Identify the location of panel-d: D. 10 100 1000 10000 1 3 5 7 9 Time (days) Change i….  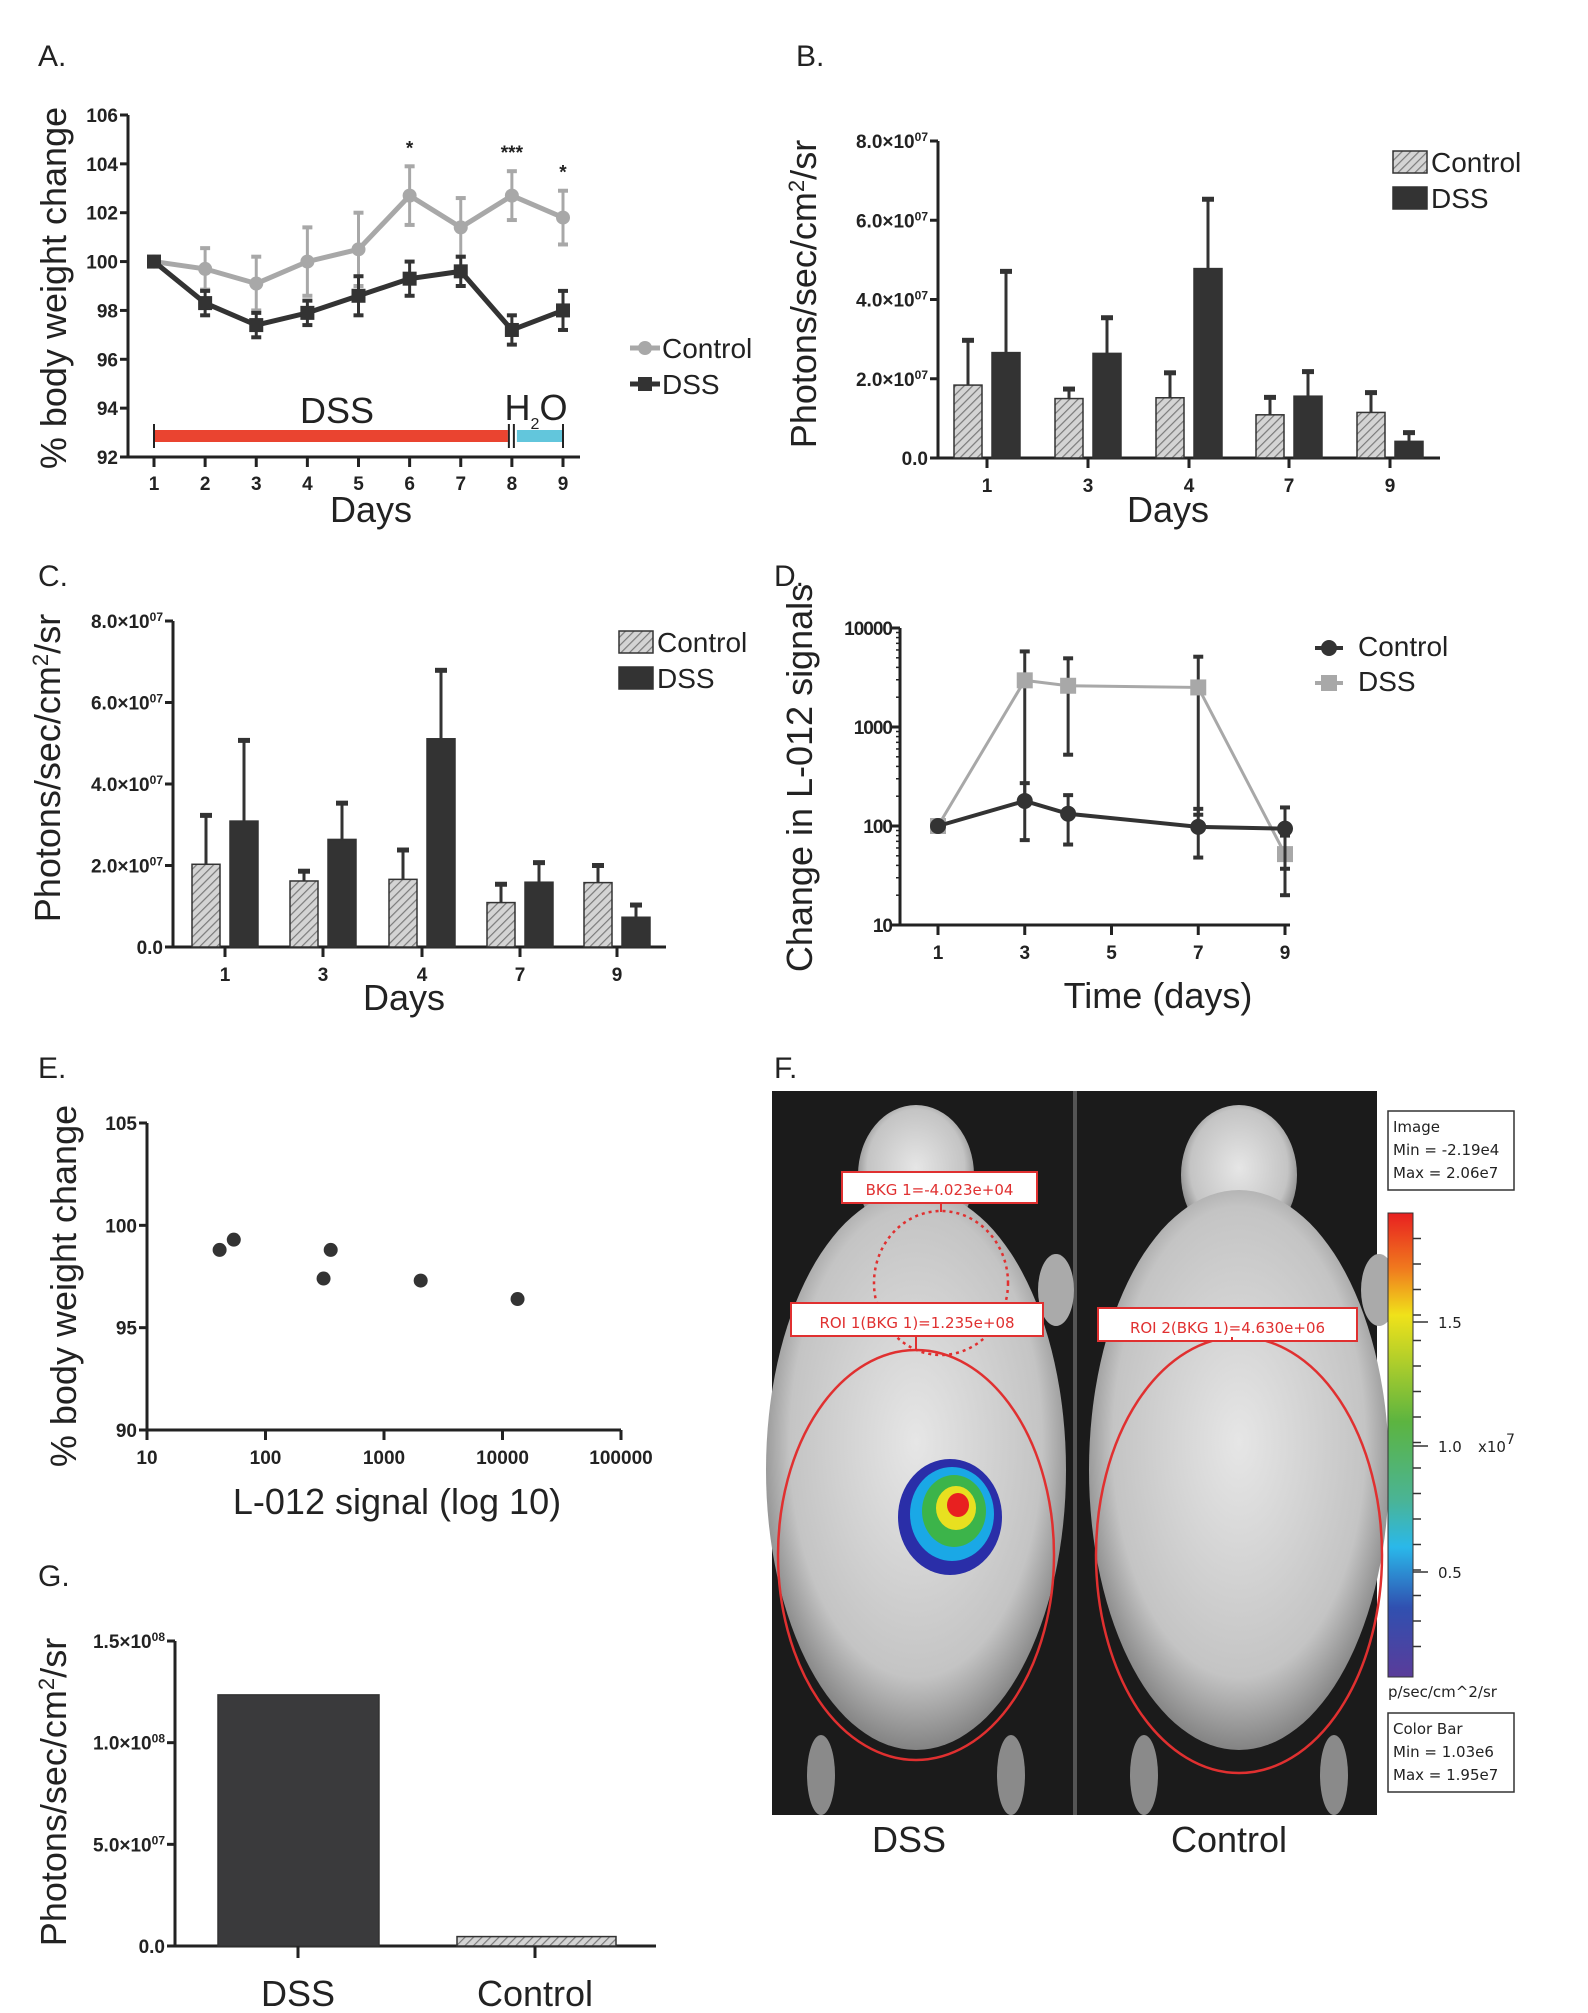
(1111, 788).